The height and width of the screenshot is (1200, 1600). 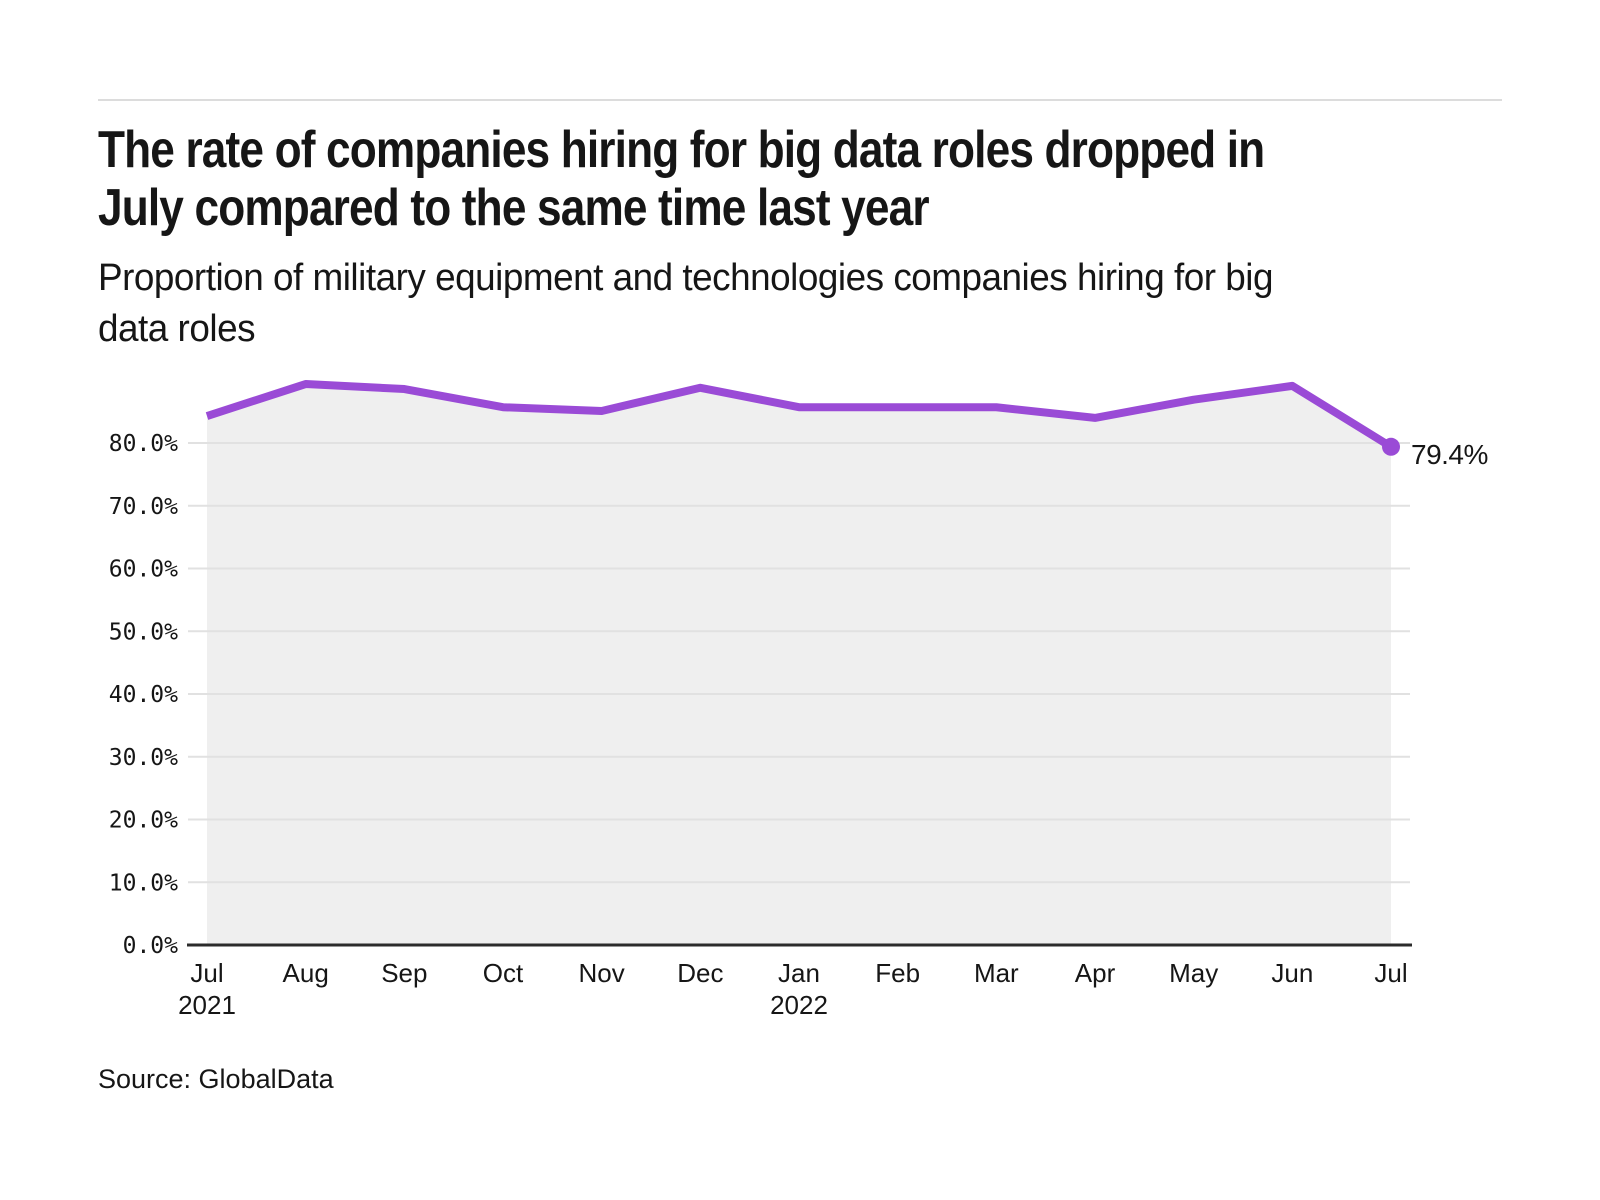 I want to click on chart-subtitle-line-2: data roles, so click(x=177, y=329).